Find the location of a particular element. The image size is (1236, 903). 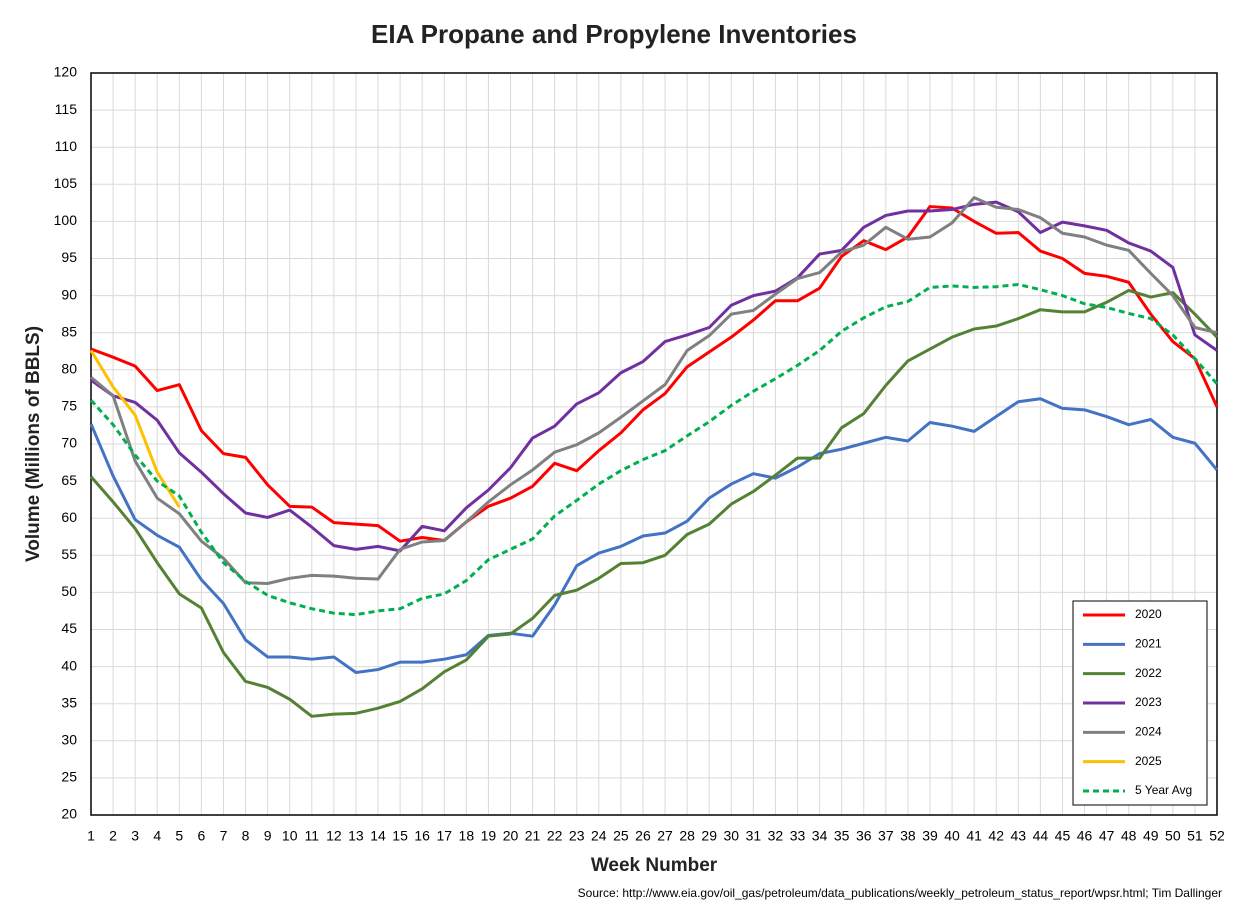

y-tick-label: 120 is located at coordinates (66, 72).